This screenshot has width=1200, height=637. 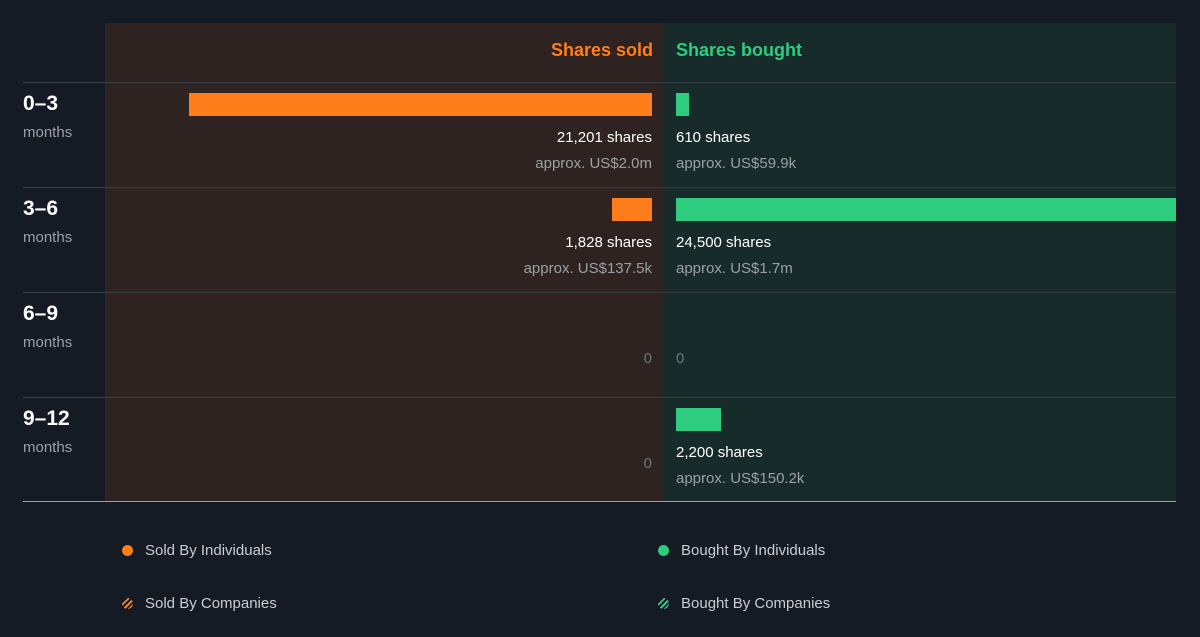 What do you see at coordinates (663, 603) in the screenshot?
I see `green-striped-icon` at bounding box center [663, 603].